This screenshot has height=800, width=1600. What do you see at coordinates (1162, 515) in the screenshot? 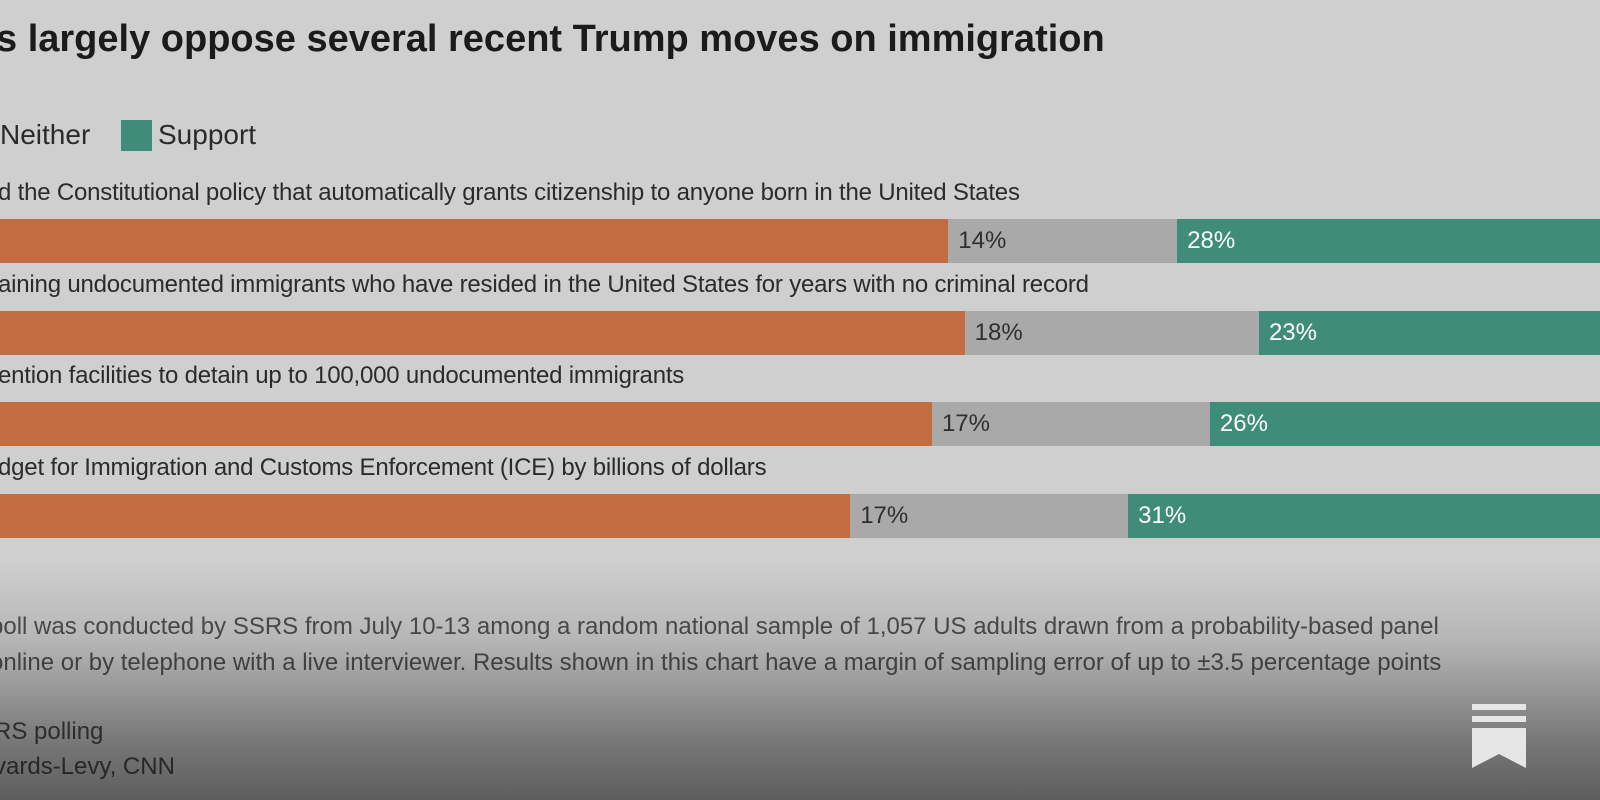
I see `data-label-support: 31%` at bounding box center [1162, 515].